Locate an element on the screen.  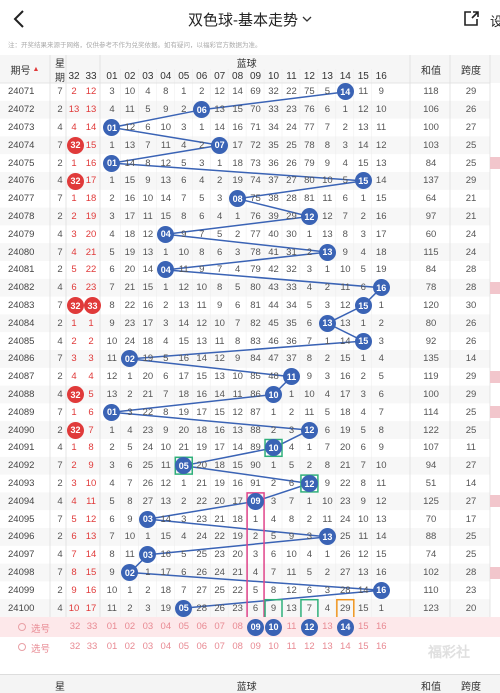
weekday-cell: 2 is located at coordinates (60, 323).